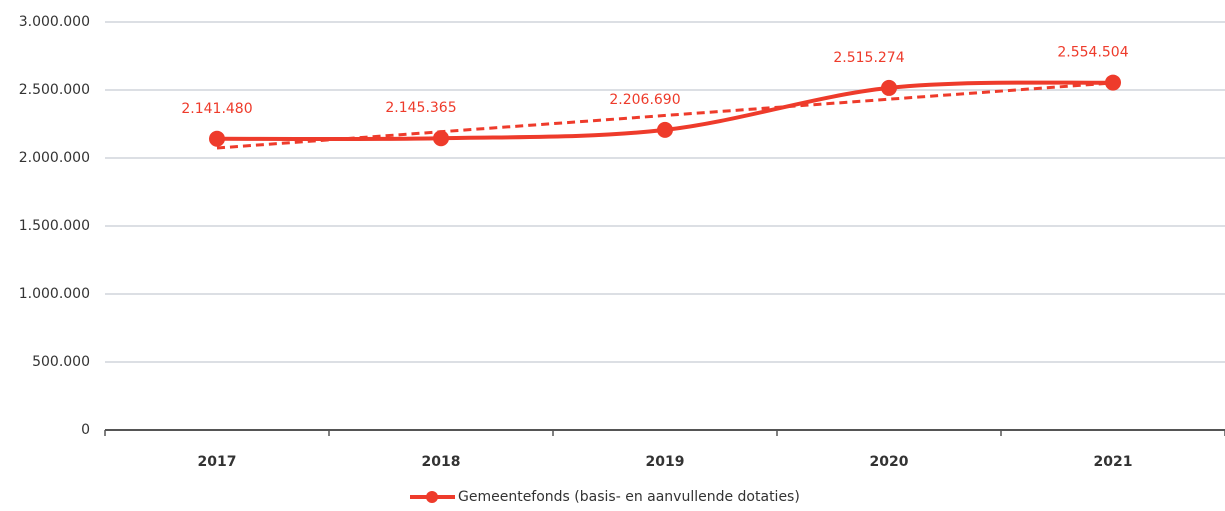  What do you see at coordinates (85, 430) in the screenshot?
I see `y-tick-label: 0` at bounding box center [85, 430].